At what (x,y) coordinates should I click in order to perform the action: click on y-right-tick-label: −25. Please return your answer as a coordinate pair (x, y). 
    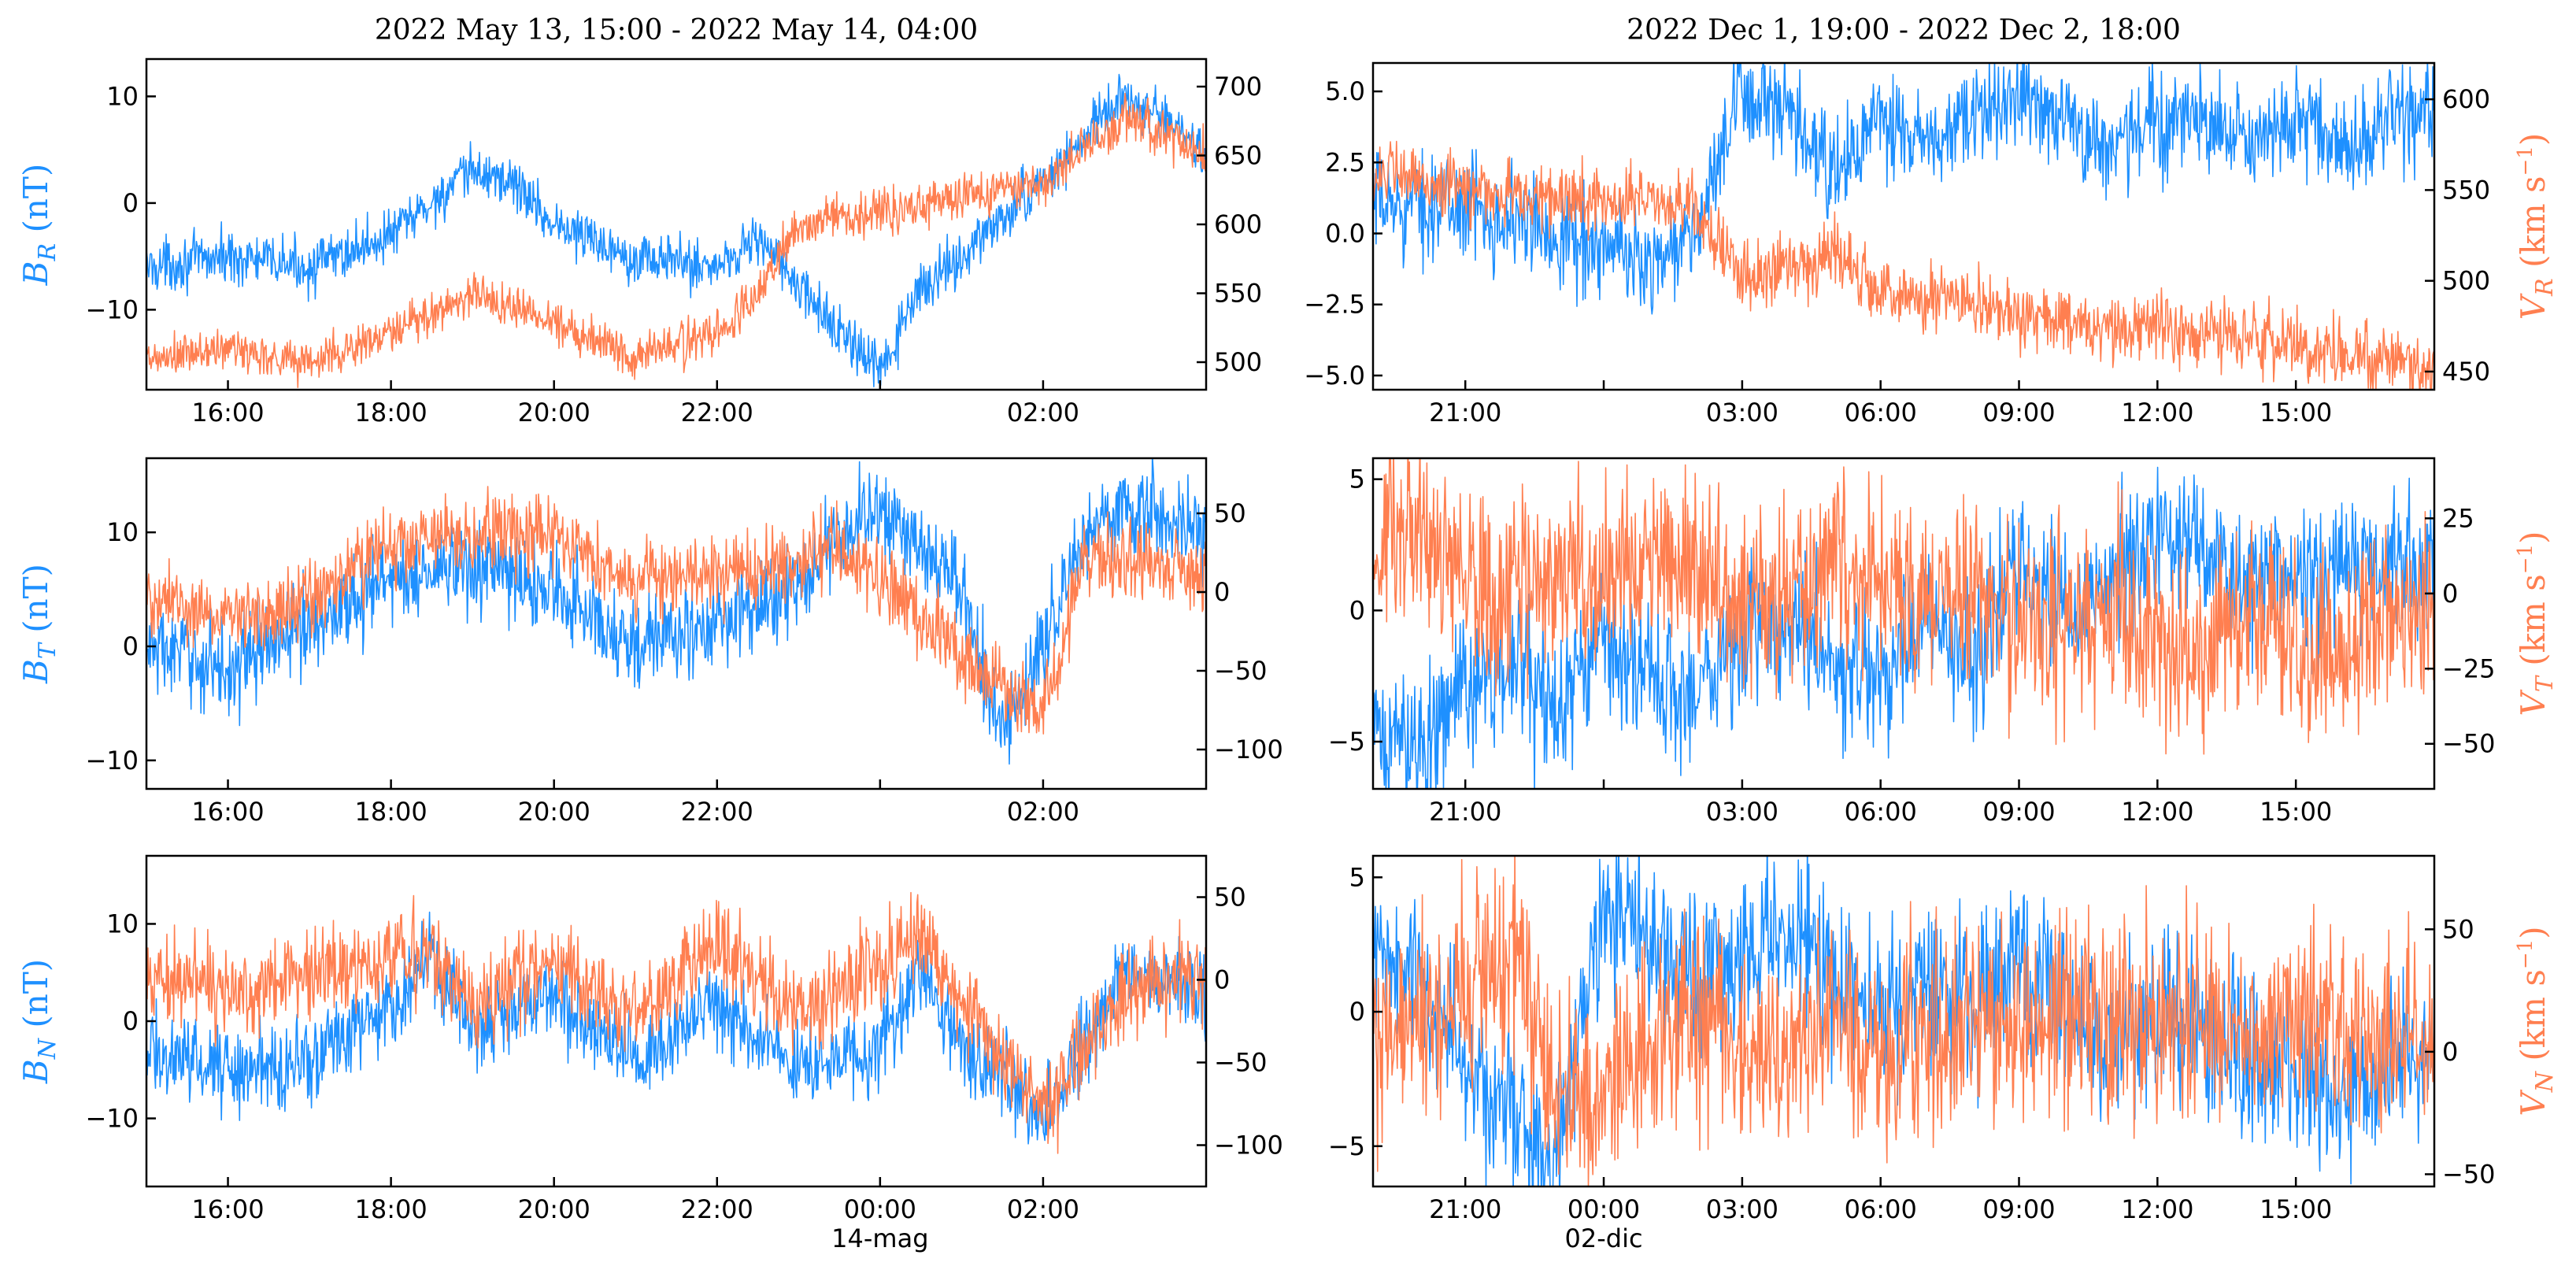
    Looking at the image, I should click on (2469, 668).